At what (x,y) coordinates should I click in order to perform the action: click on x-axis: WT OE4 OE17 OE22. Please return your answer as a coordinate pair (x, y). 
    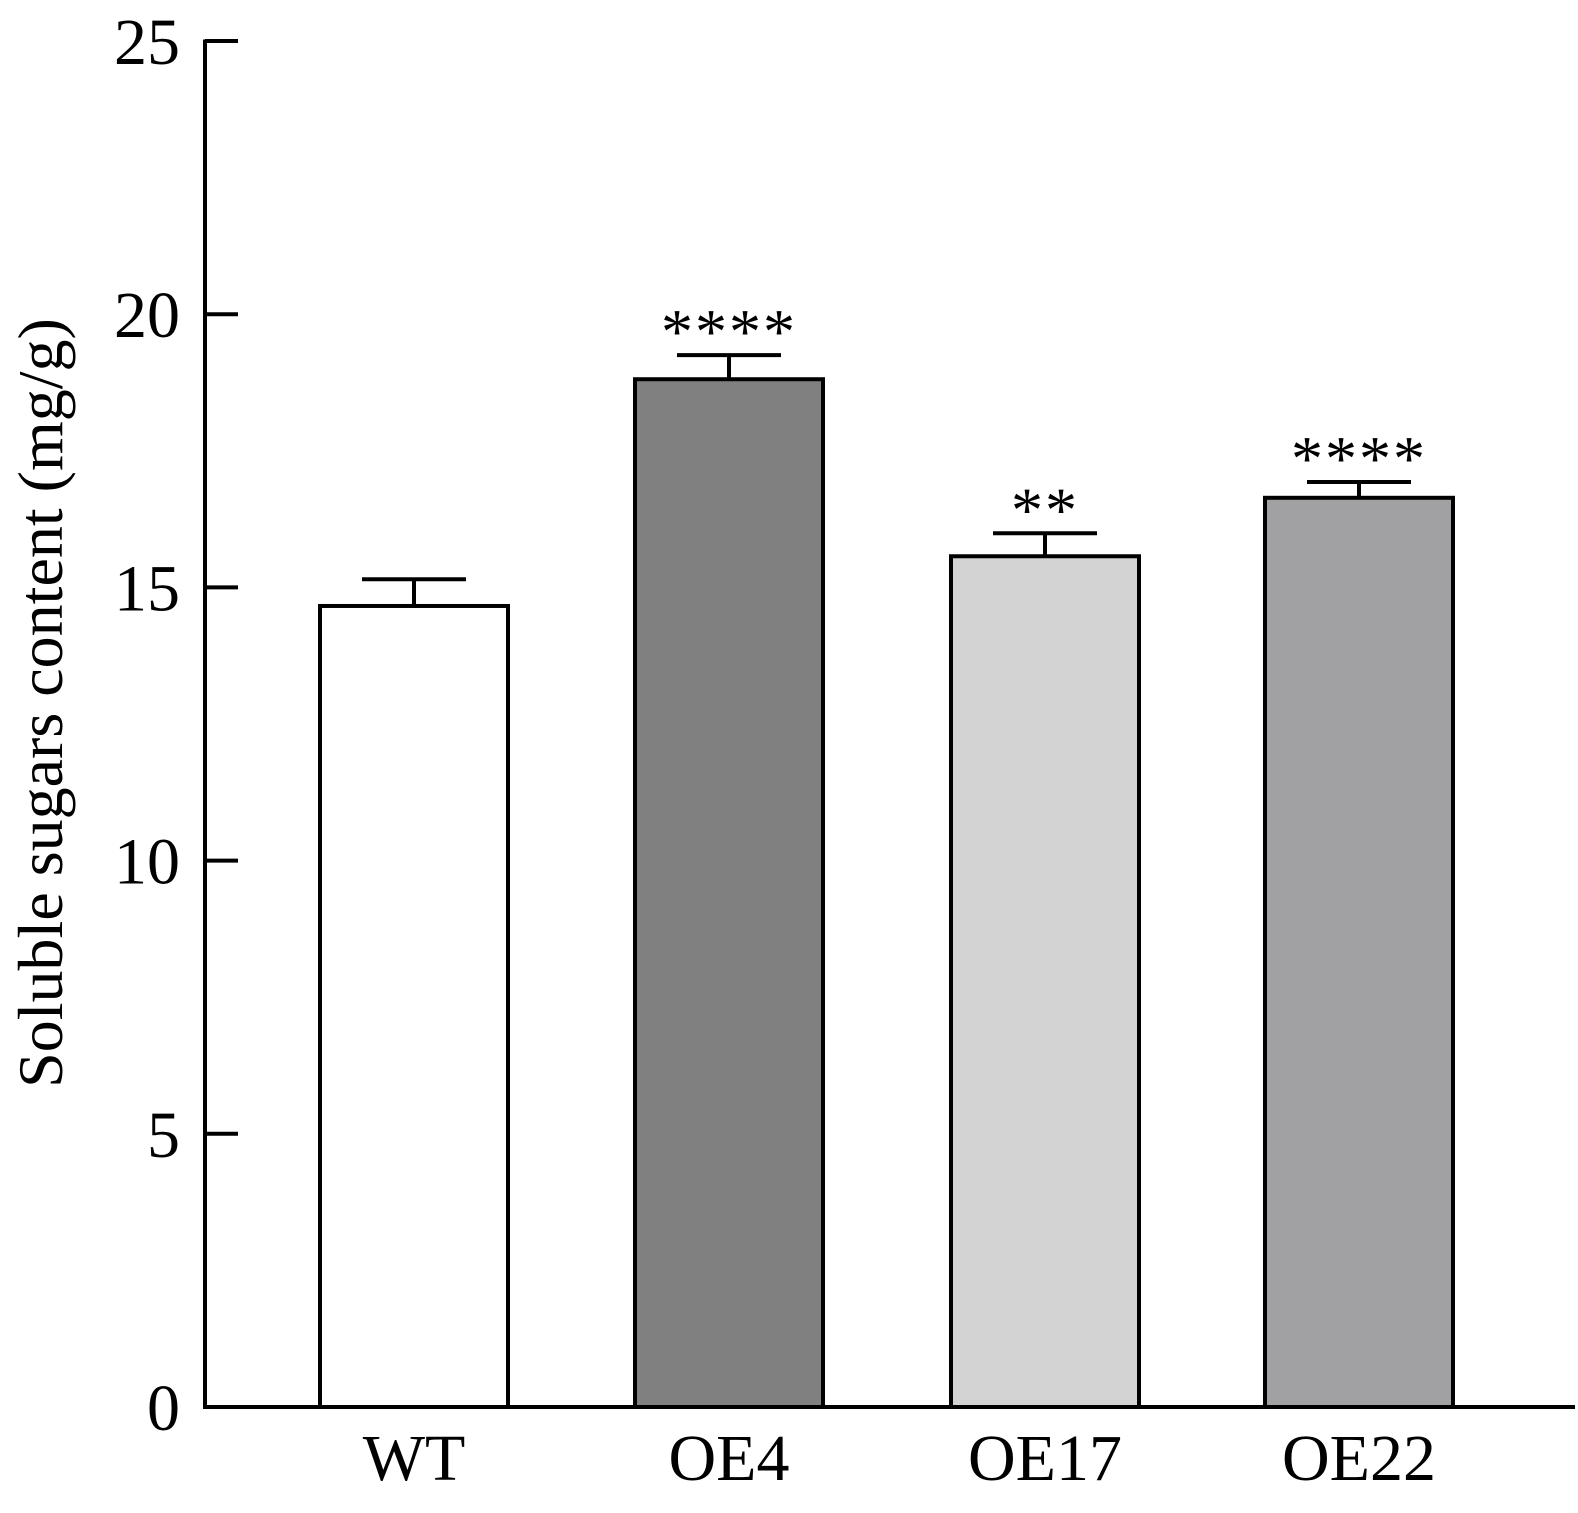
    Looking at the image, I should click on (889, 1450).